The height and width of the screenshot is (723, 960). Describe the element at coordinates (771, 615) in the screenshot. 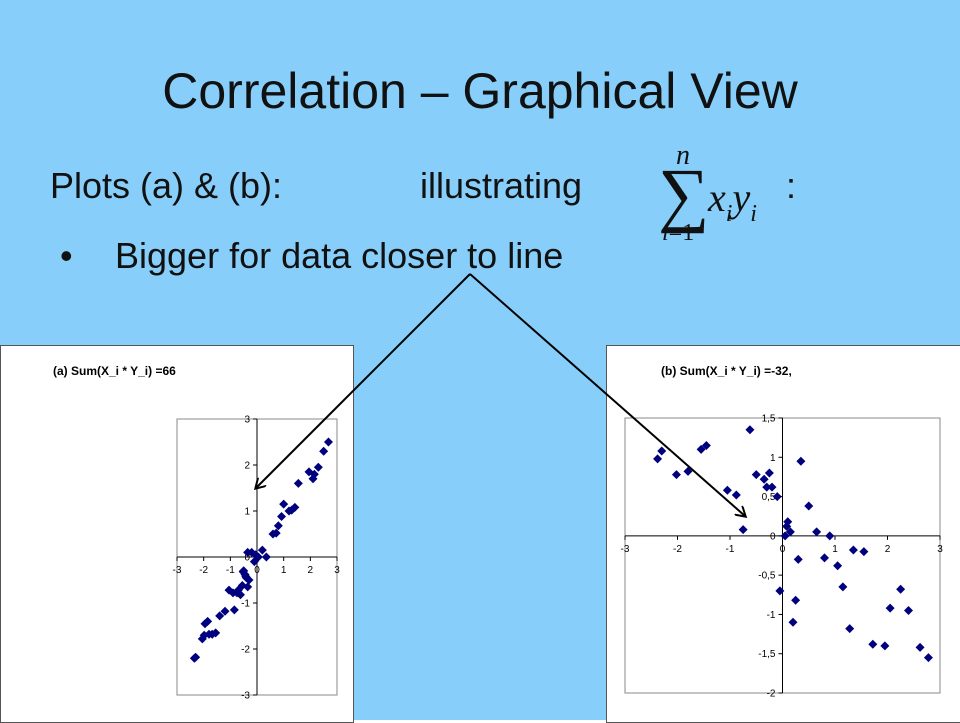

I see `chart-b-y-tick-label: -1` at that location.